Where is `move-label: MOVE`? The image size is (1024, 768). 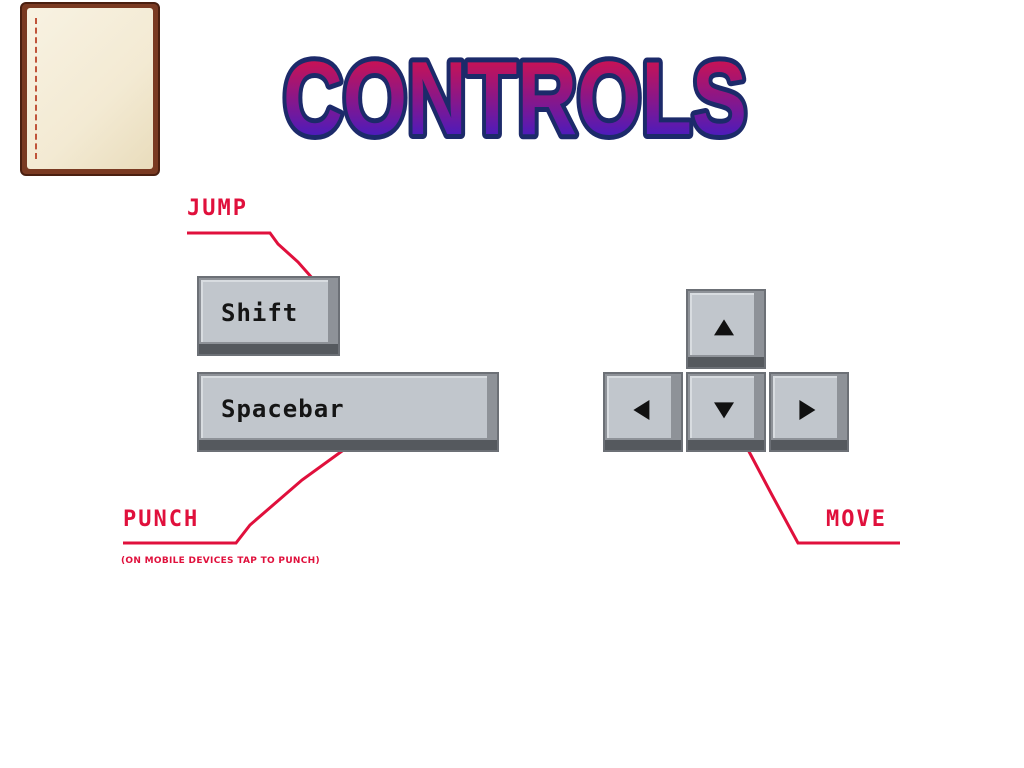
move-label: MOVE is located at coordinates (856, 519).